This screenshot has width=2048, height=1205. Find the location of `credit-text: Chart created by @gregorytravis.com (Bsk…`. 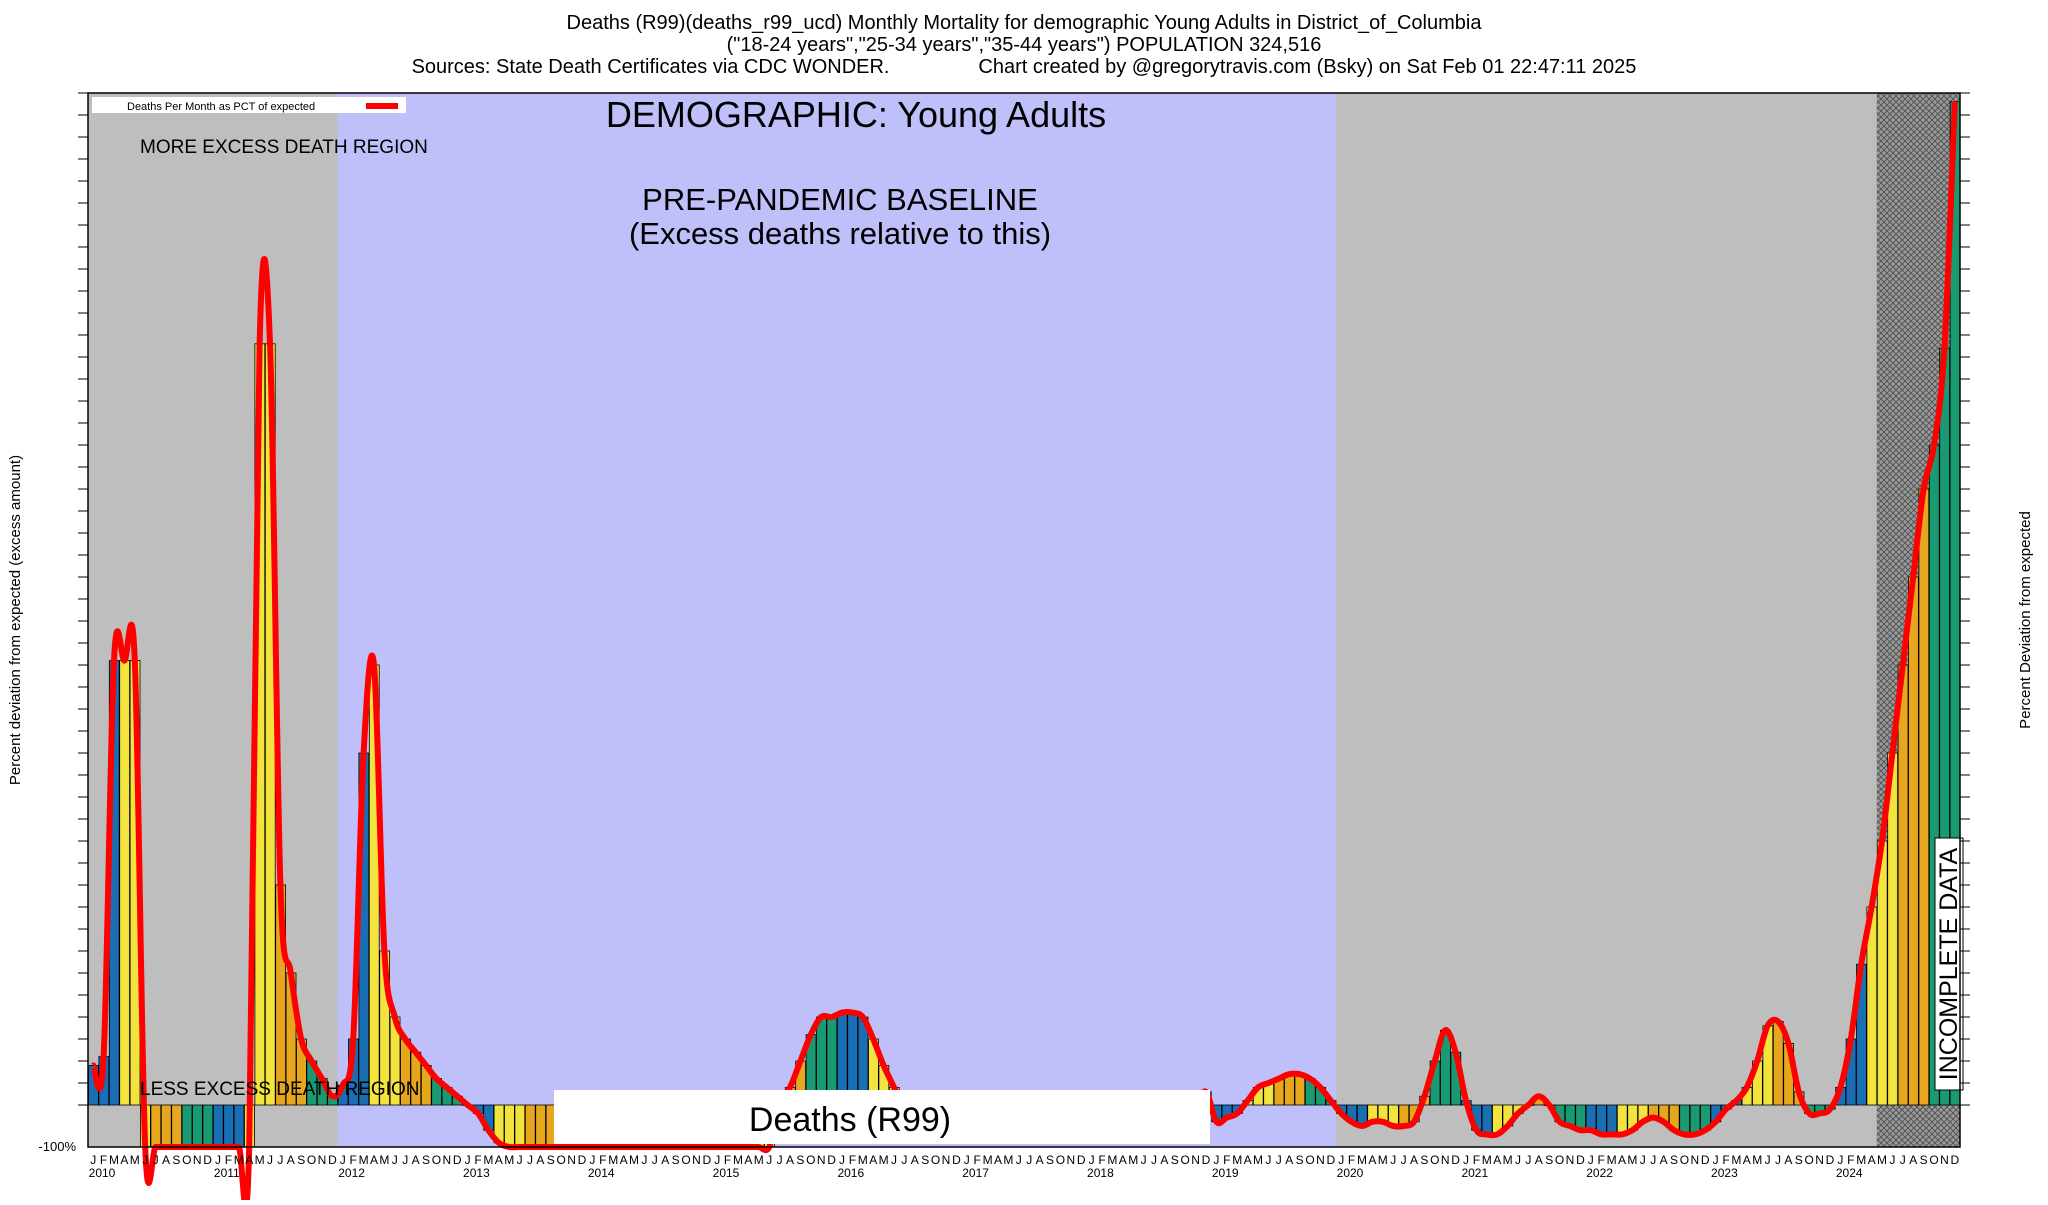

credit-text: Chart created by @gregorytravis.com (Bsk… is located at coordinates (1307, 67).